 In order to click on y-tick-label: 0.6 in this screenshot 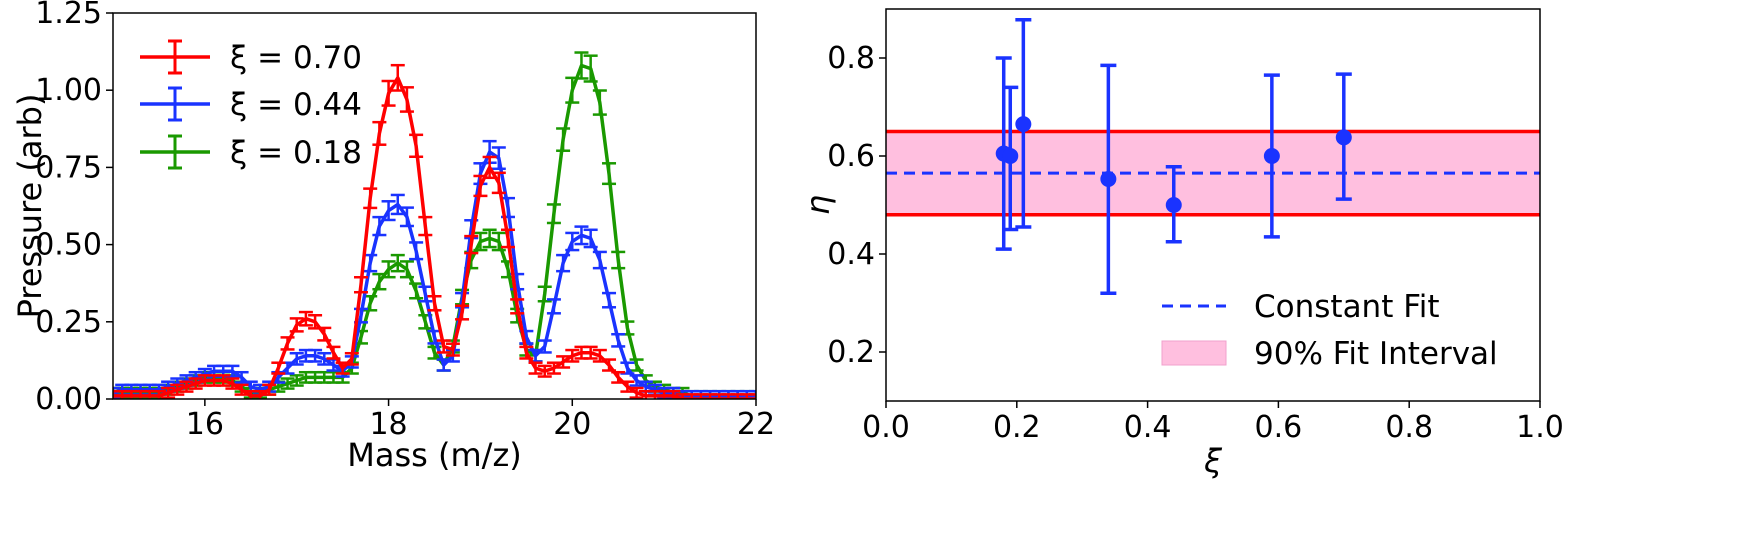, I will do `click(851, 156)`.